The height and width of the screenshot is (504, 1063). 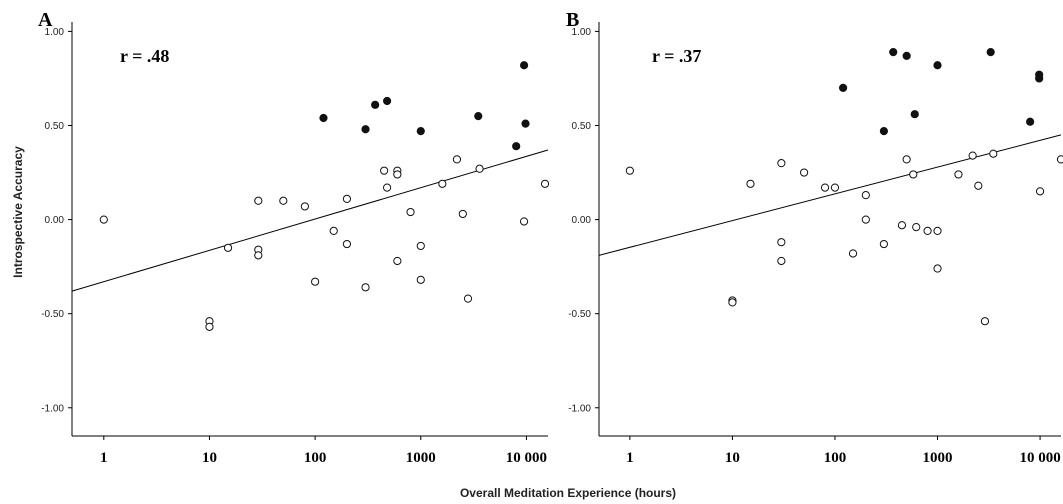 I want to click on correlation-annotation: r = .37, so click(x=676, y=56).